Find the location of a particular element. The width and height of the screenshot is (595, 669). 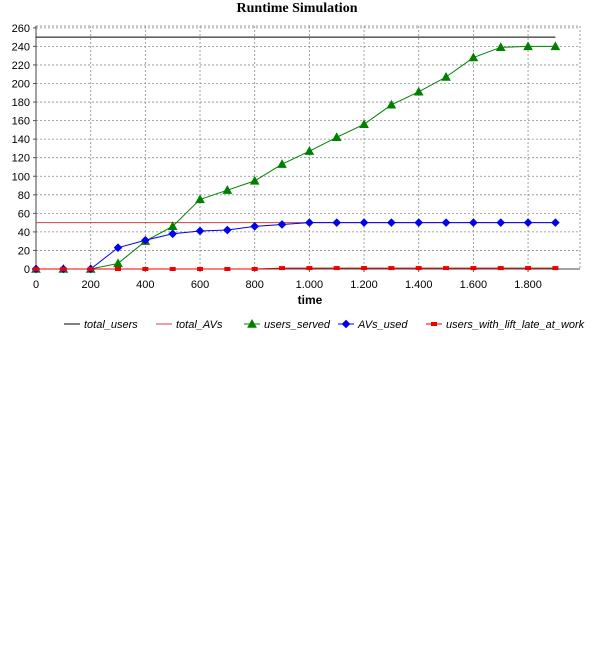

y-tick-label: 100 is located at coordinates (21, 177).